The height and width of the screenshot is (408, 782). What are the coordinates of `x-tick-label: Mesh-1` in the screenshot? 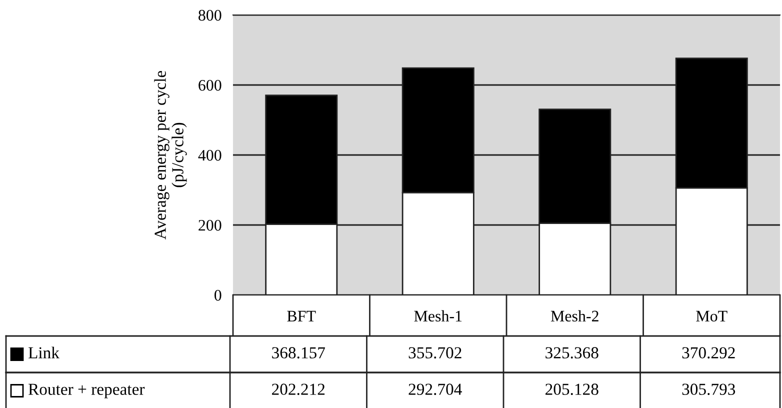 It's located at (438, 316).